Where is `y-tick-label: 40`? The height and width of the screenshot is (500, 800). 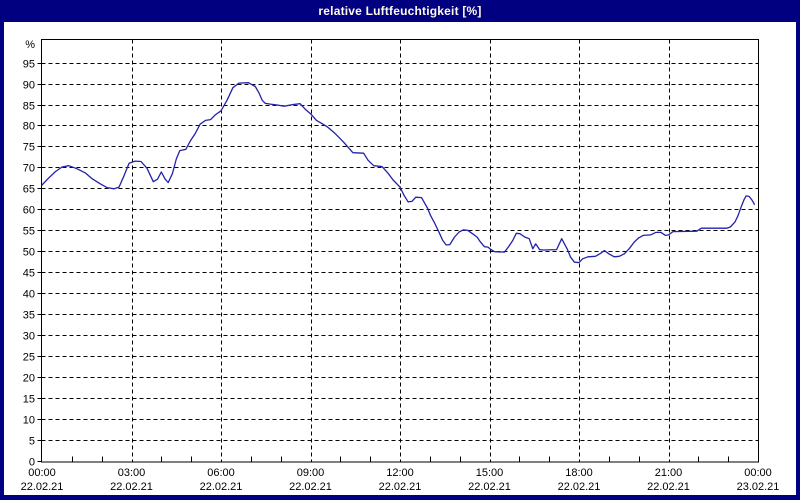
y-tick-label: 40 is located at coordinates (29, 295).